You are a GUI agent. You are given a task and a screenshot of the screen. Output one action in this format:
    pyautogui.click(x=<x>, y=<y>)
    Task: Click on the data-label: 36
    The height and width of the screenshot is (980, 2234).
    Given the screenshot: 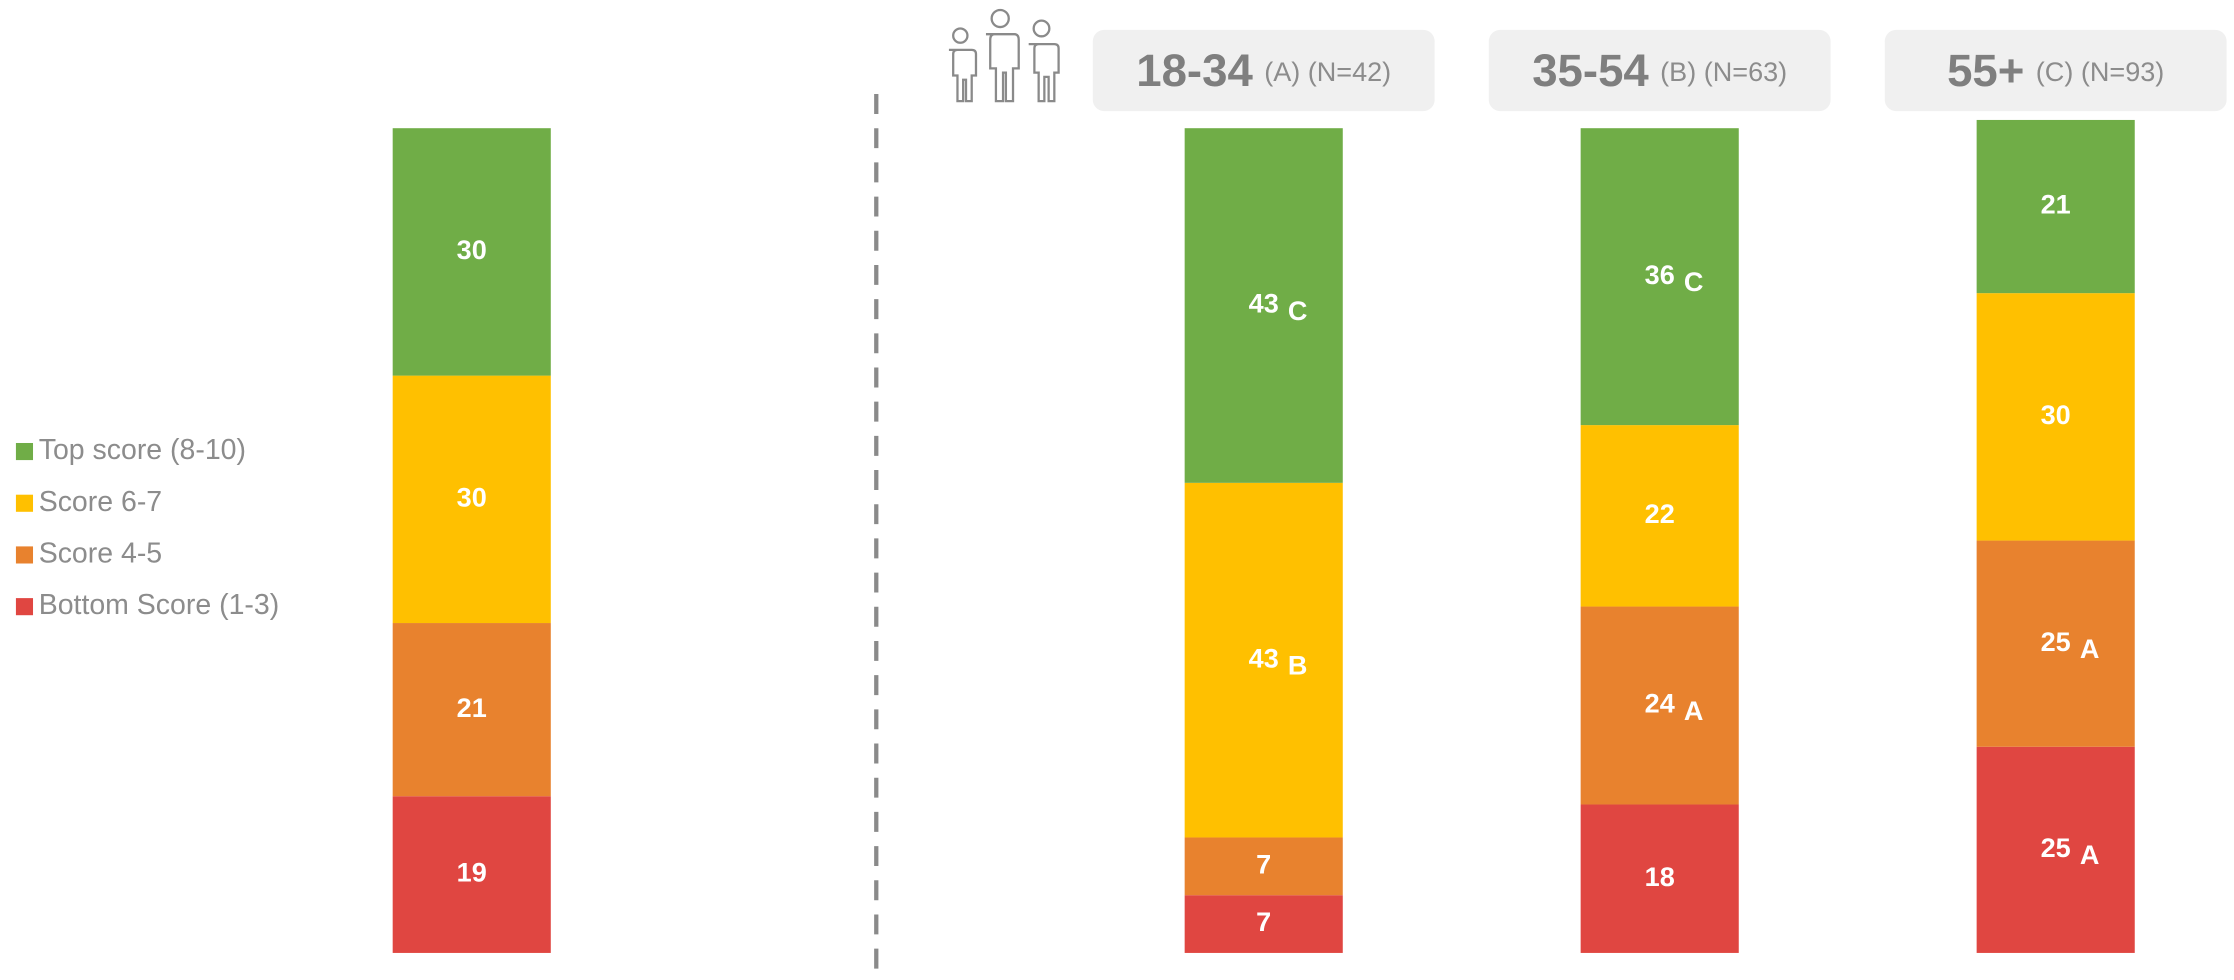 What is the action you would take?
    pyautogui.click(x=1660, y=275)
    